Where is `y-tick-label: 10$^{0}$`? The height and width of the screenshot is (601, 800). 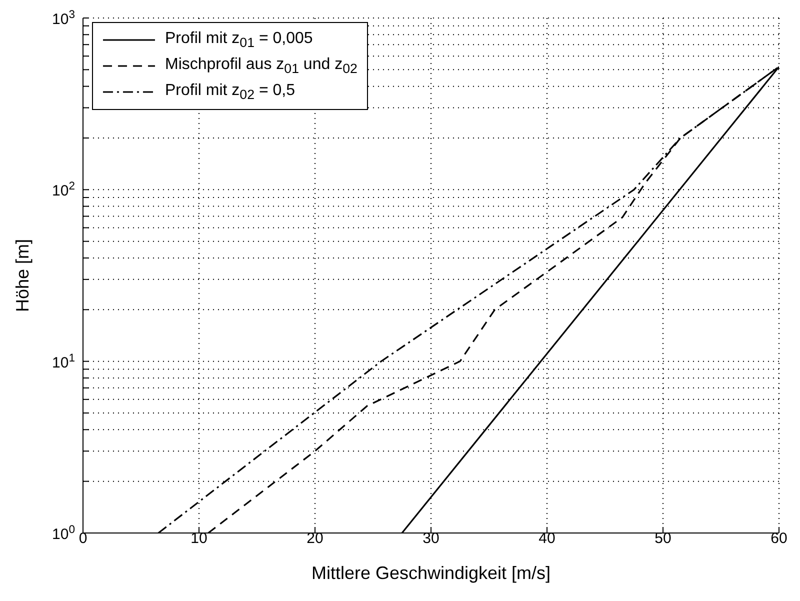
y-tick-label: 10$^{0}$ is located at coordinates (63, 533).